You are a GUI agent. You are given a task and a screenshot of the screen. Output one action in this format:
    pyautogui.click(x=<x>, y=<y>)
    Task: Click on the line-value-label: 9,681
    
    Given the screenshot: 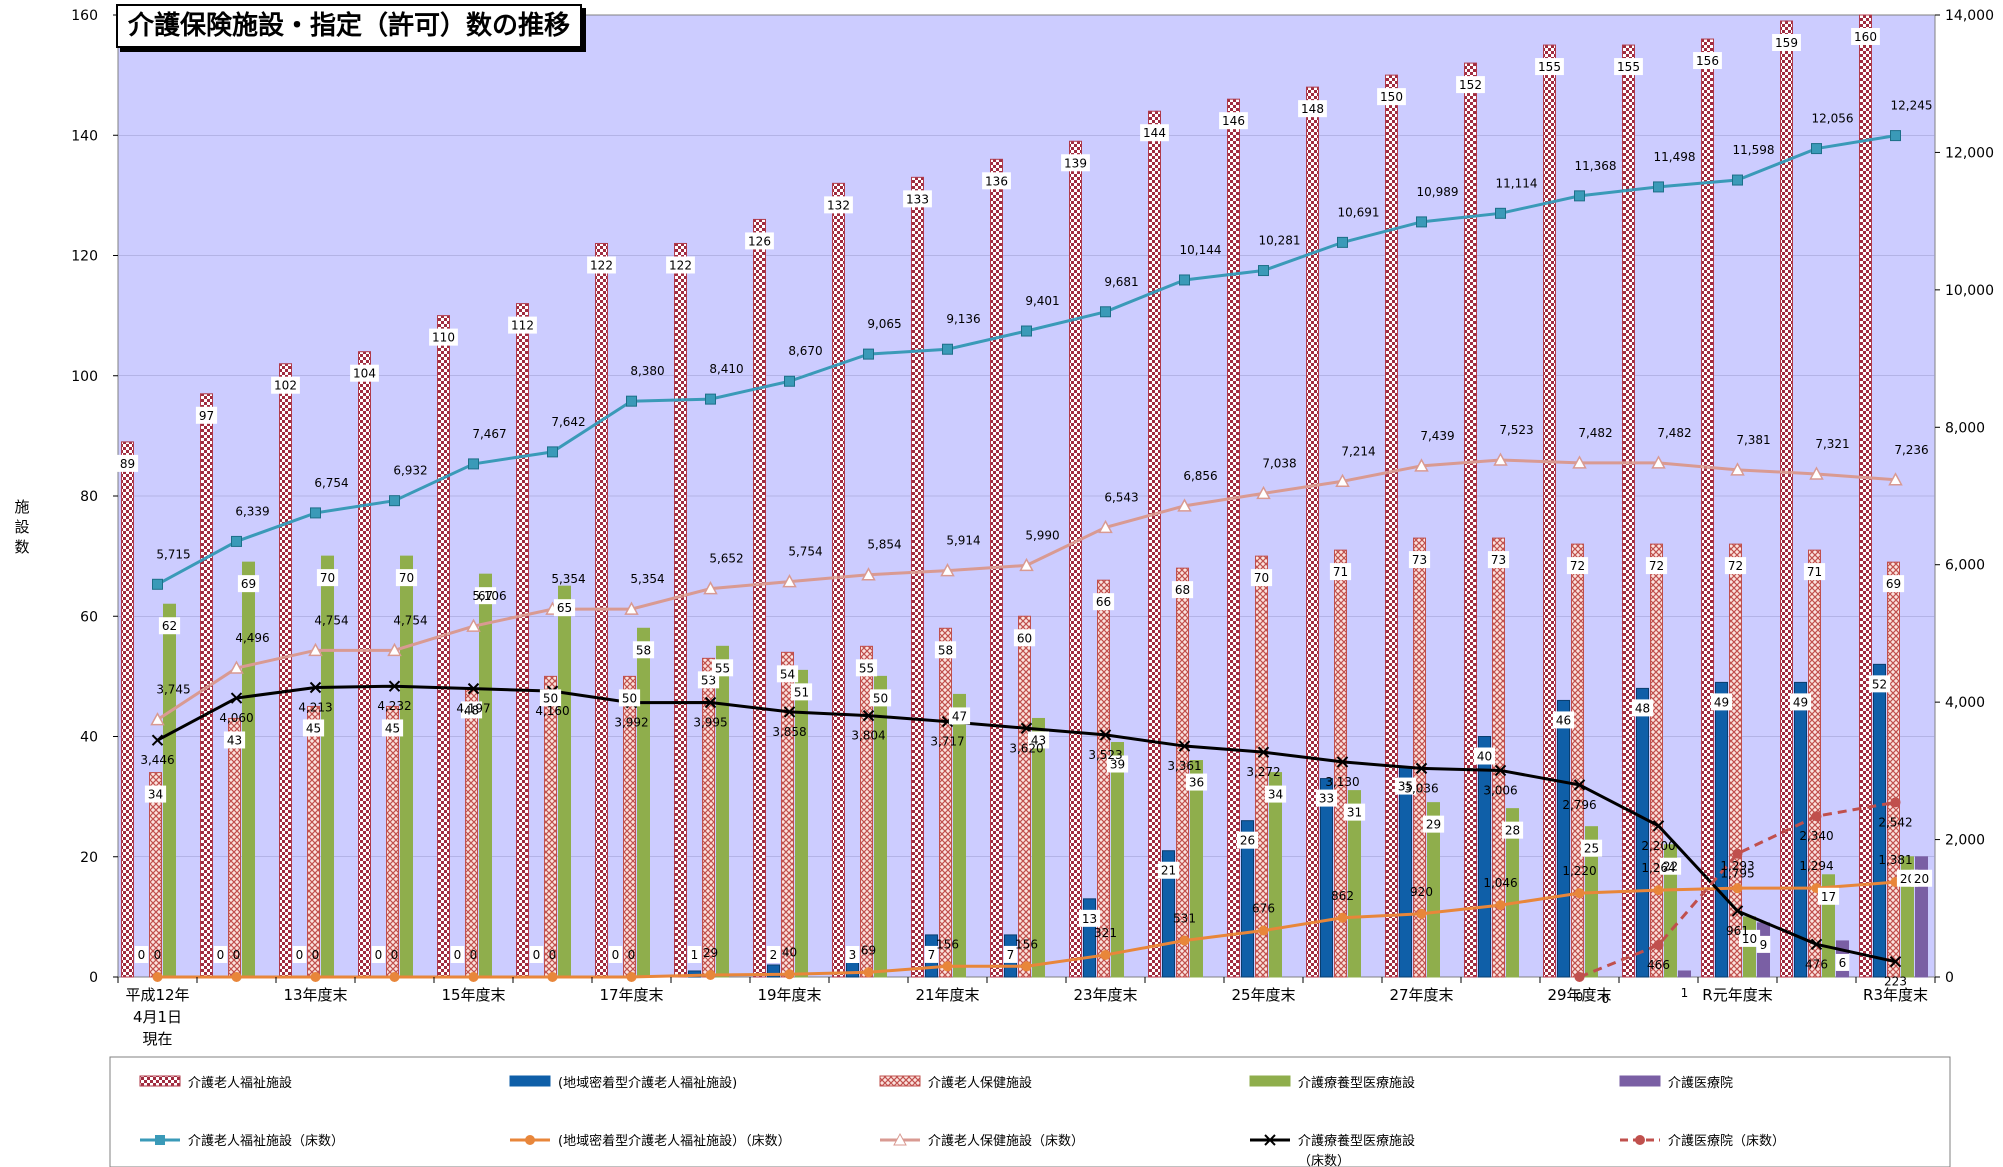 What is the action you would take?
    pyautogui.click(x=1121, y=282)
    